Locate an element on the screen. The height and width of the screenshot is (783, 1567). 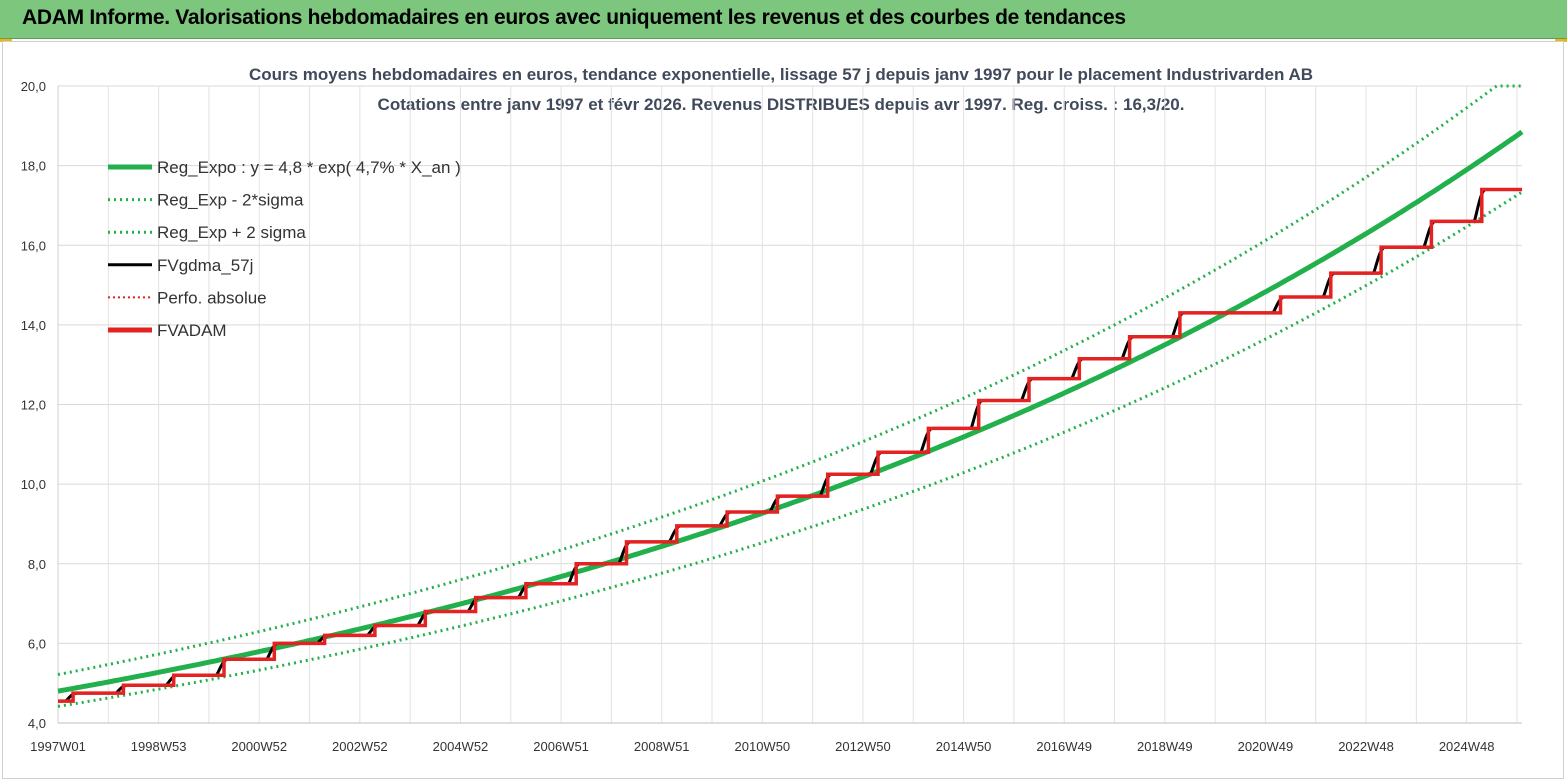
x-tick-label: 1997W01 is located at coordinates (58, 746).